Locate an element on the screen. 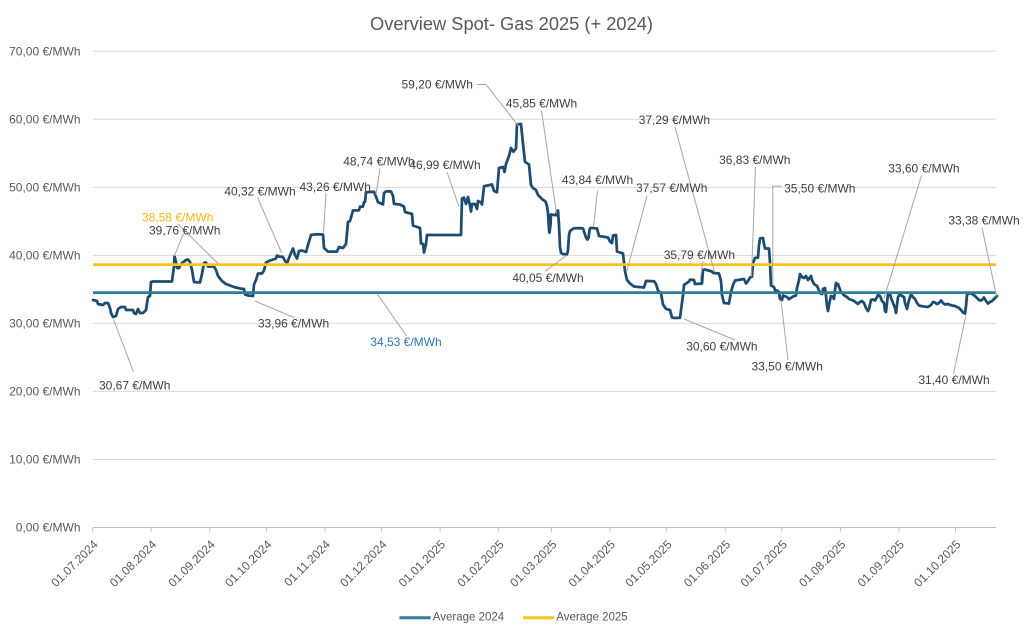  svg-text: 33,96 €/MWh is located at coordinates (293, 324).